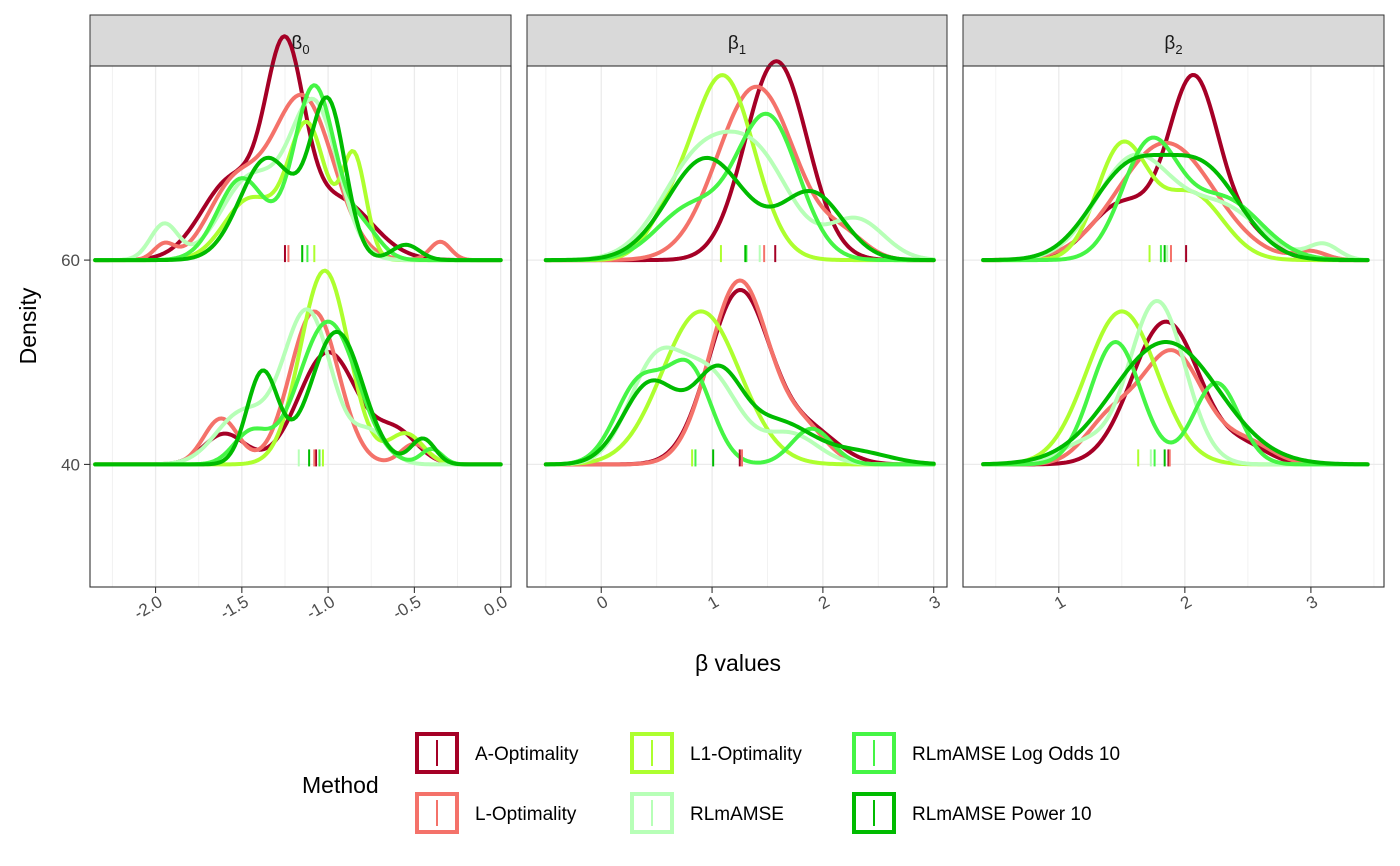  I want to click on legend-label: RLmAMSE Power 10, so click(1002, 814).